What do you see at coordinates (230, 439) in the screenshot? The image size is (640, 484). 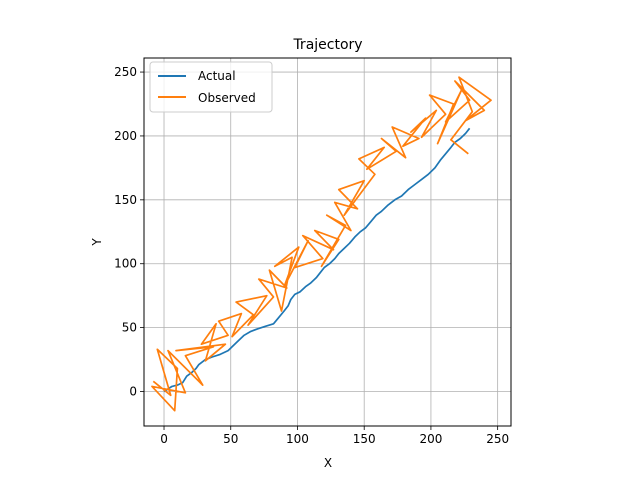 I see `x-tick-label: 50` at bounding box center [230, 439].